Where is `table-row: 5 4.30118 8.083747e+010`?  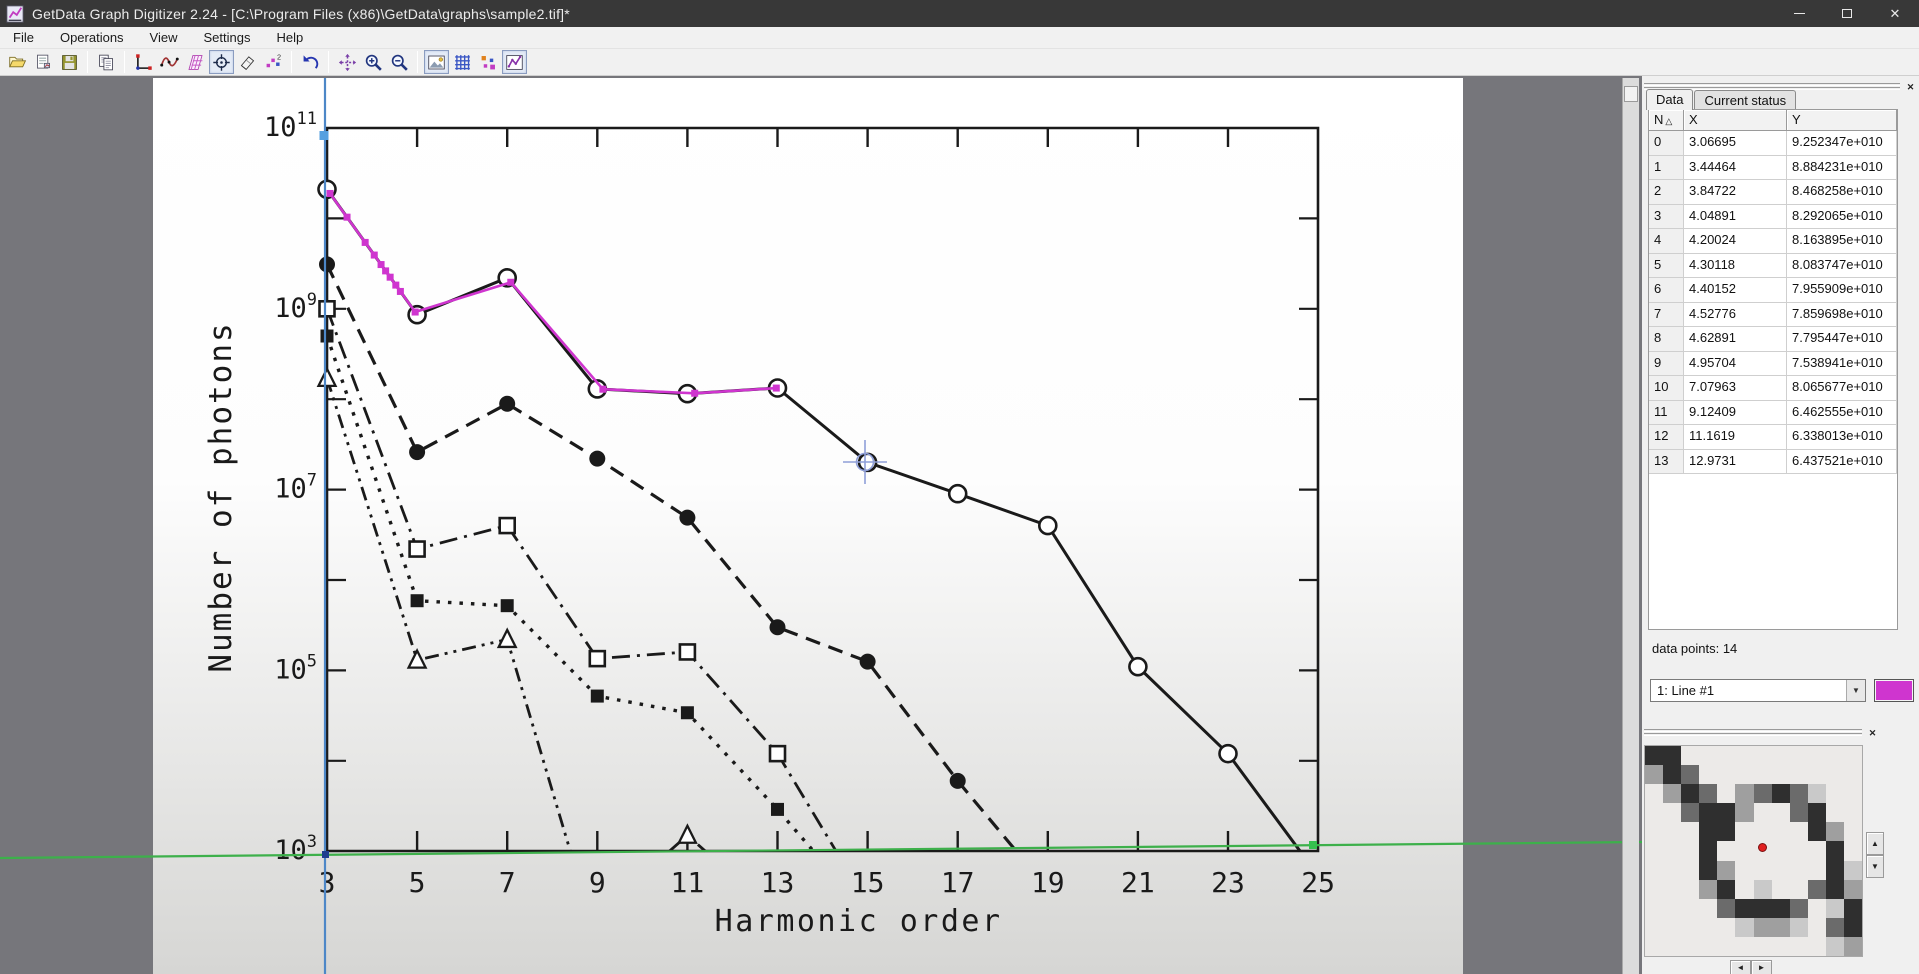
table-row: 5 4.30118 8.083747e+010 is located at coordinates (1773, 265).